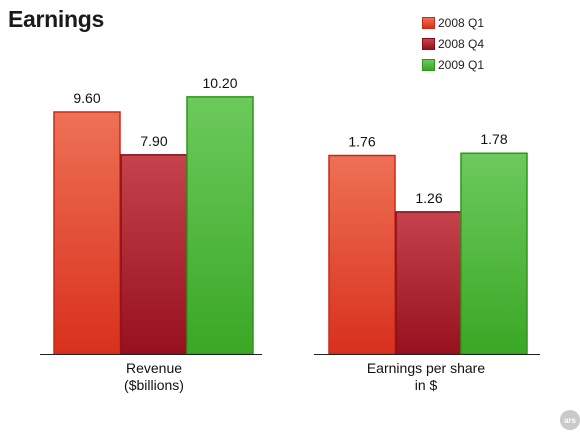  I want to click on bar-revenue-2008-q4, so click(154, 254).